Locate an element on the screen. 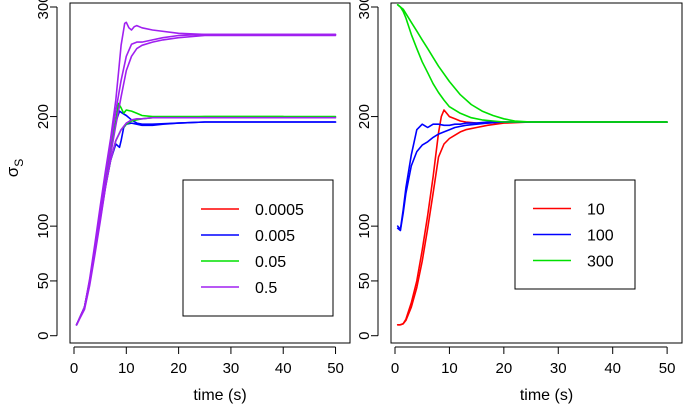  legend-label: 0.005 is located at coordinates (275, 236).